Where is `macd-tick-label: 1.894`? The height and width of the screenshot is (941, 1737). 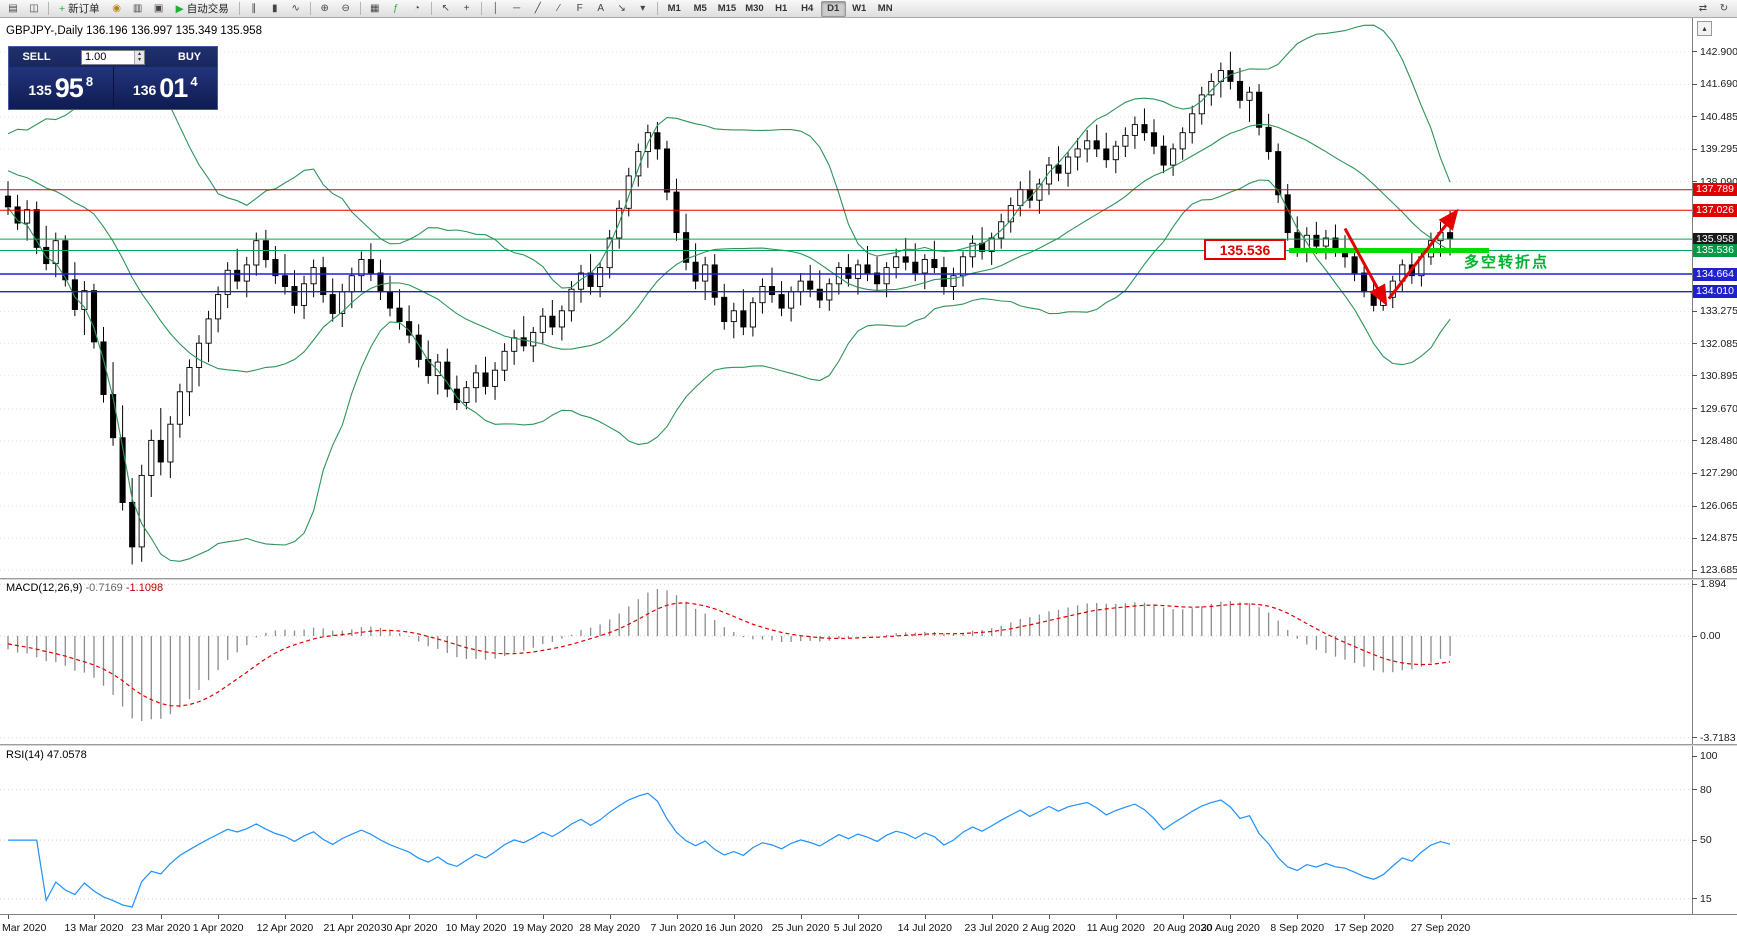
macd-tick-label: 1.894 is located at coordinates (1713, 584).